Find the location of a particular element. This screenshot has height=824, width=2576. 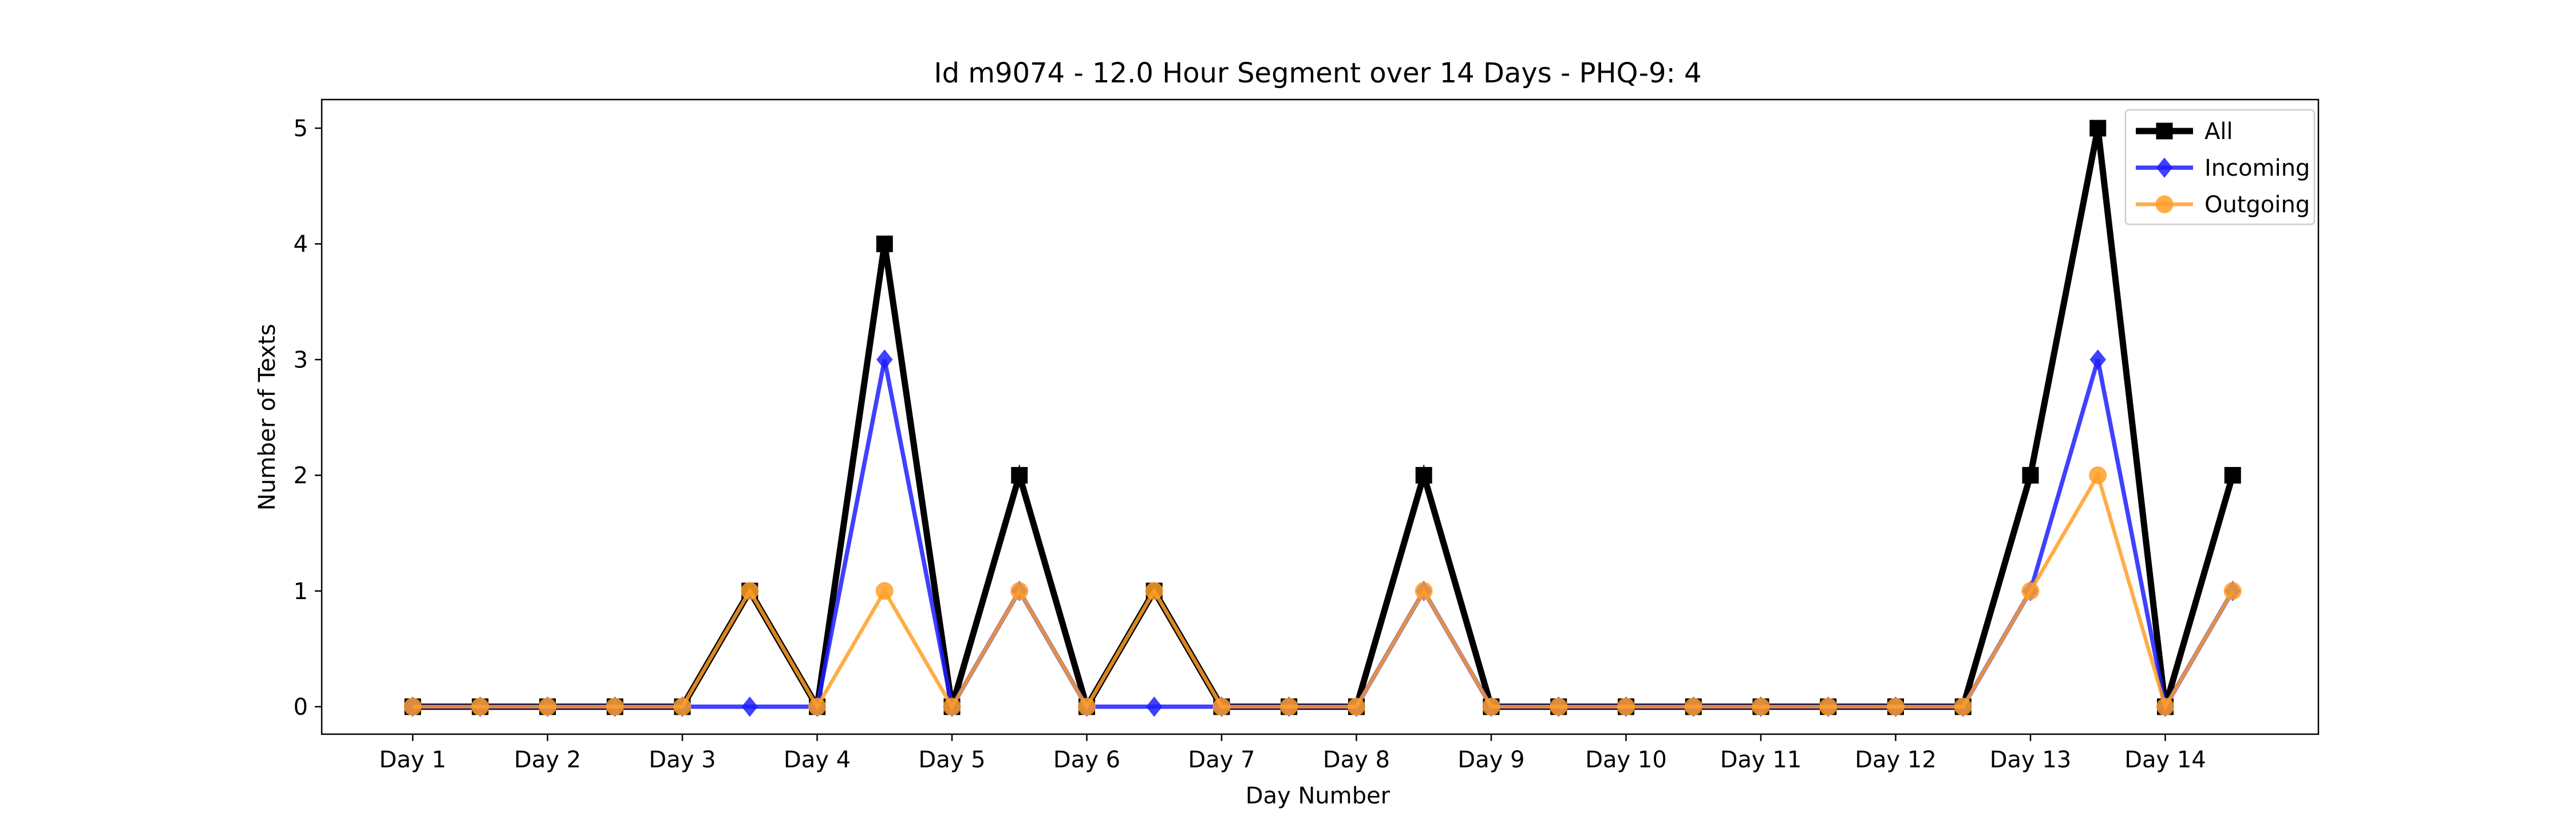

x-axis-label: Day Number is located at coordinates (1318, 796).